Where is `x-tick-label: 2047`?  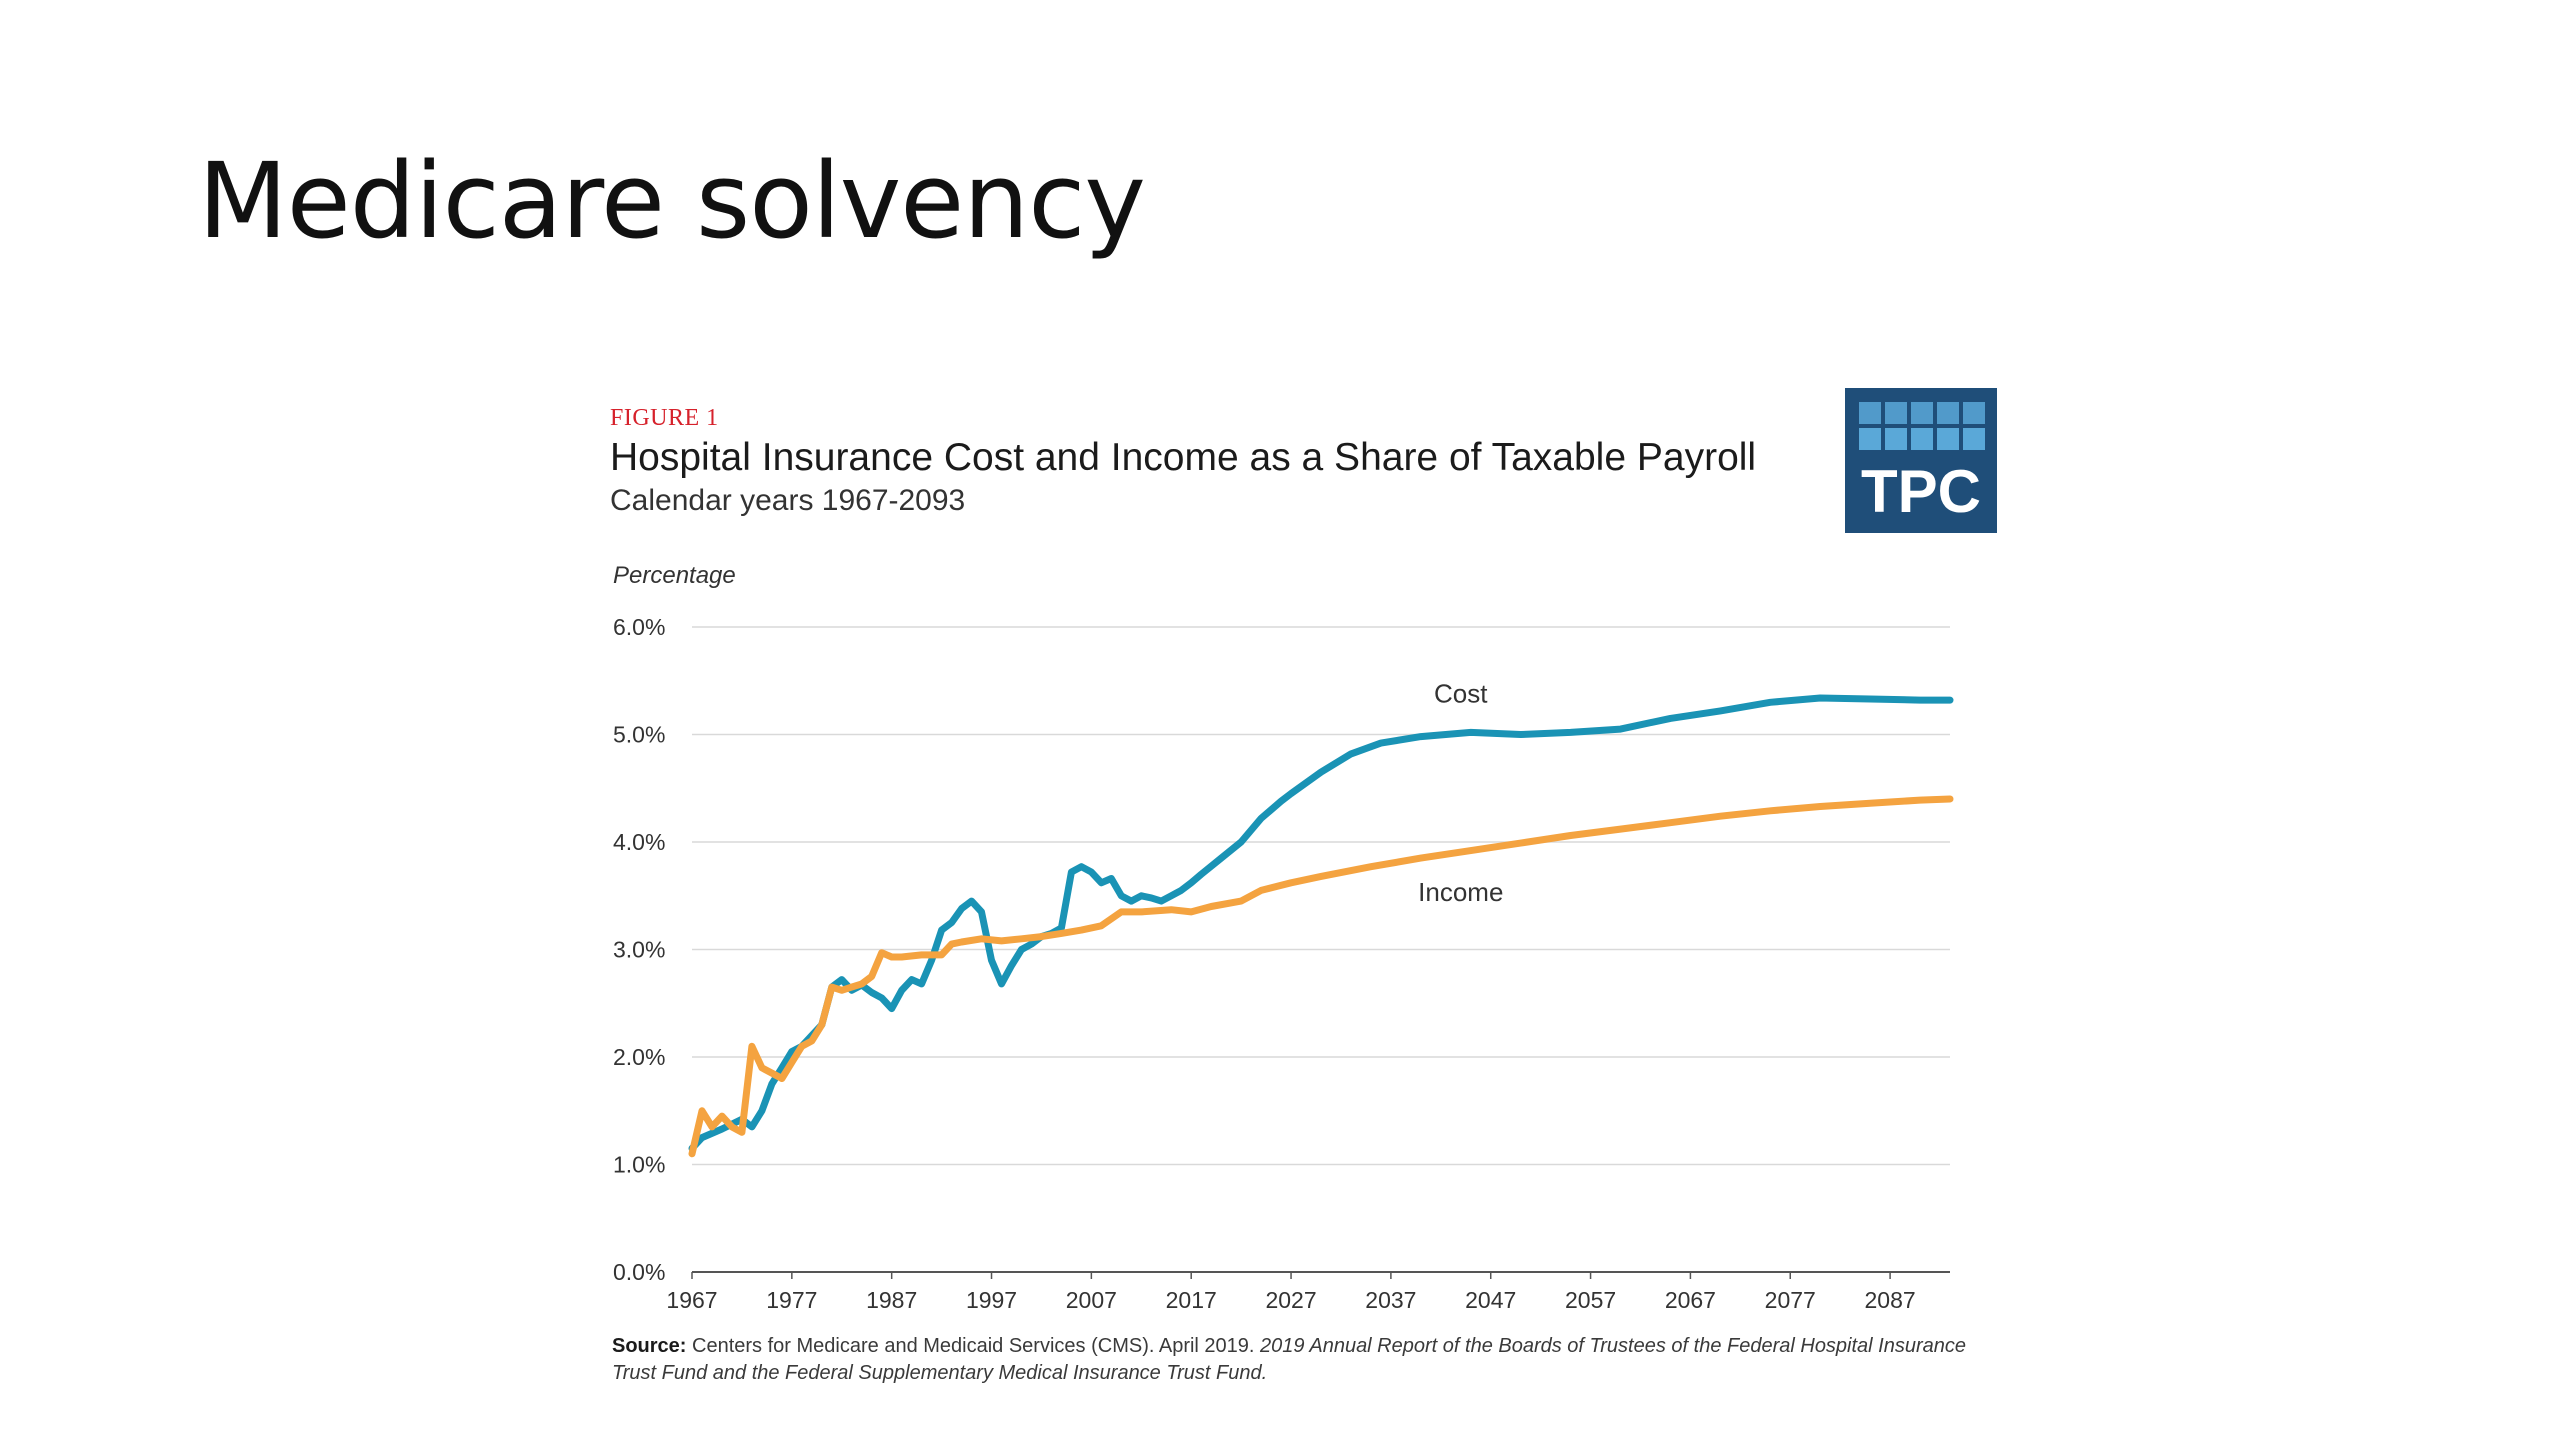 x-tick-label: 2047 is located at coordinates (1490, 1300).